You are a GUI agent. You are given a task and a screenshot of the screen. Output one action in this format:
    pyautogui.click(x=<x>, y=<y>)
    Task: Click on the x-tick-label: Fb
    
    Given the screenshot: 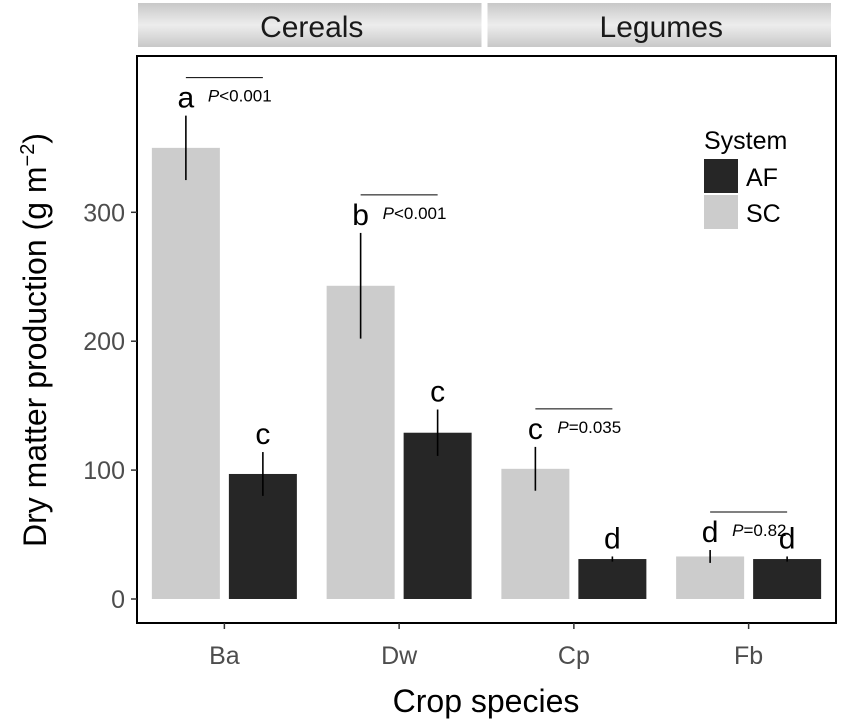 What is the action you would take?
    pyautogui.click(x=748, y=656)
    